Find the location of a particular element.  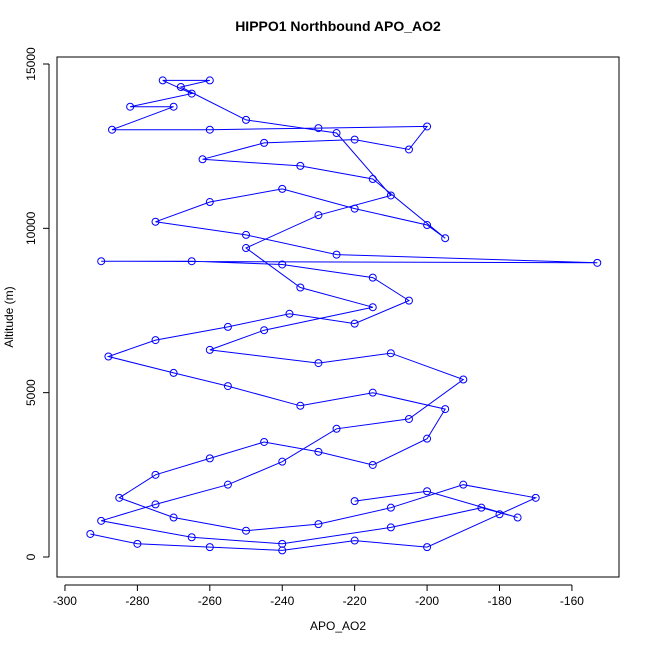

x-axis-label: APO_AO2 is located at coordinates (338, 626).